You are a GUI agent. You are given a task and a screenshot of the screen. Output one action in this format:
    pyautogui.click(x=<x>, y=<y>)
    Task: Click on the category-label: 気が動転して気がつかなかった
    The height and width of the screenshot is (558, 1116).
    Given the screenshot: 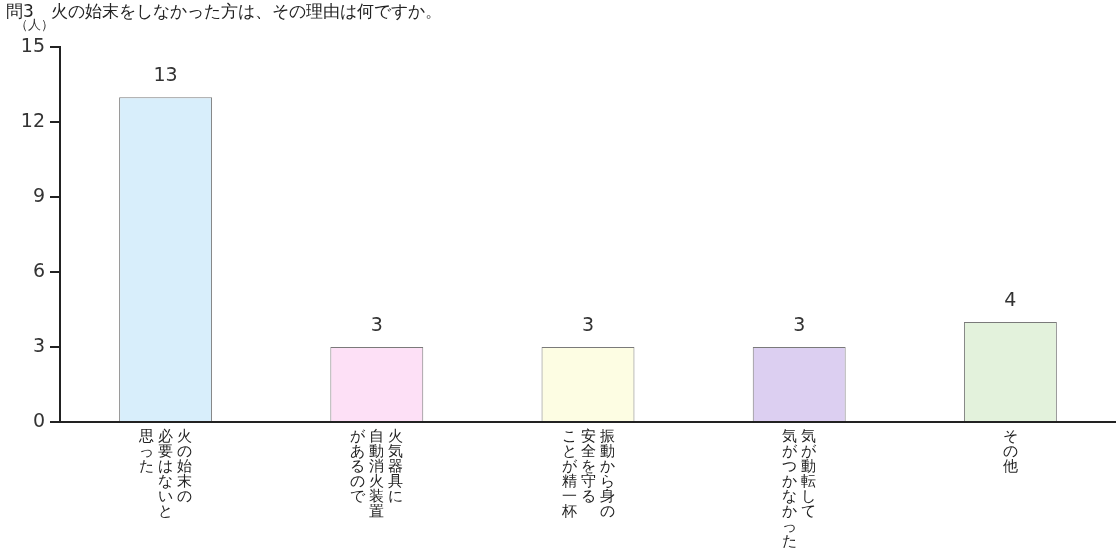 What is the action you would take?
    pyautogui.click(x=799, y=488)
    